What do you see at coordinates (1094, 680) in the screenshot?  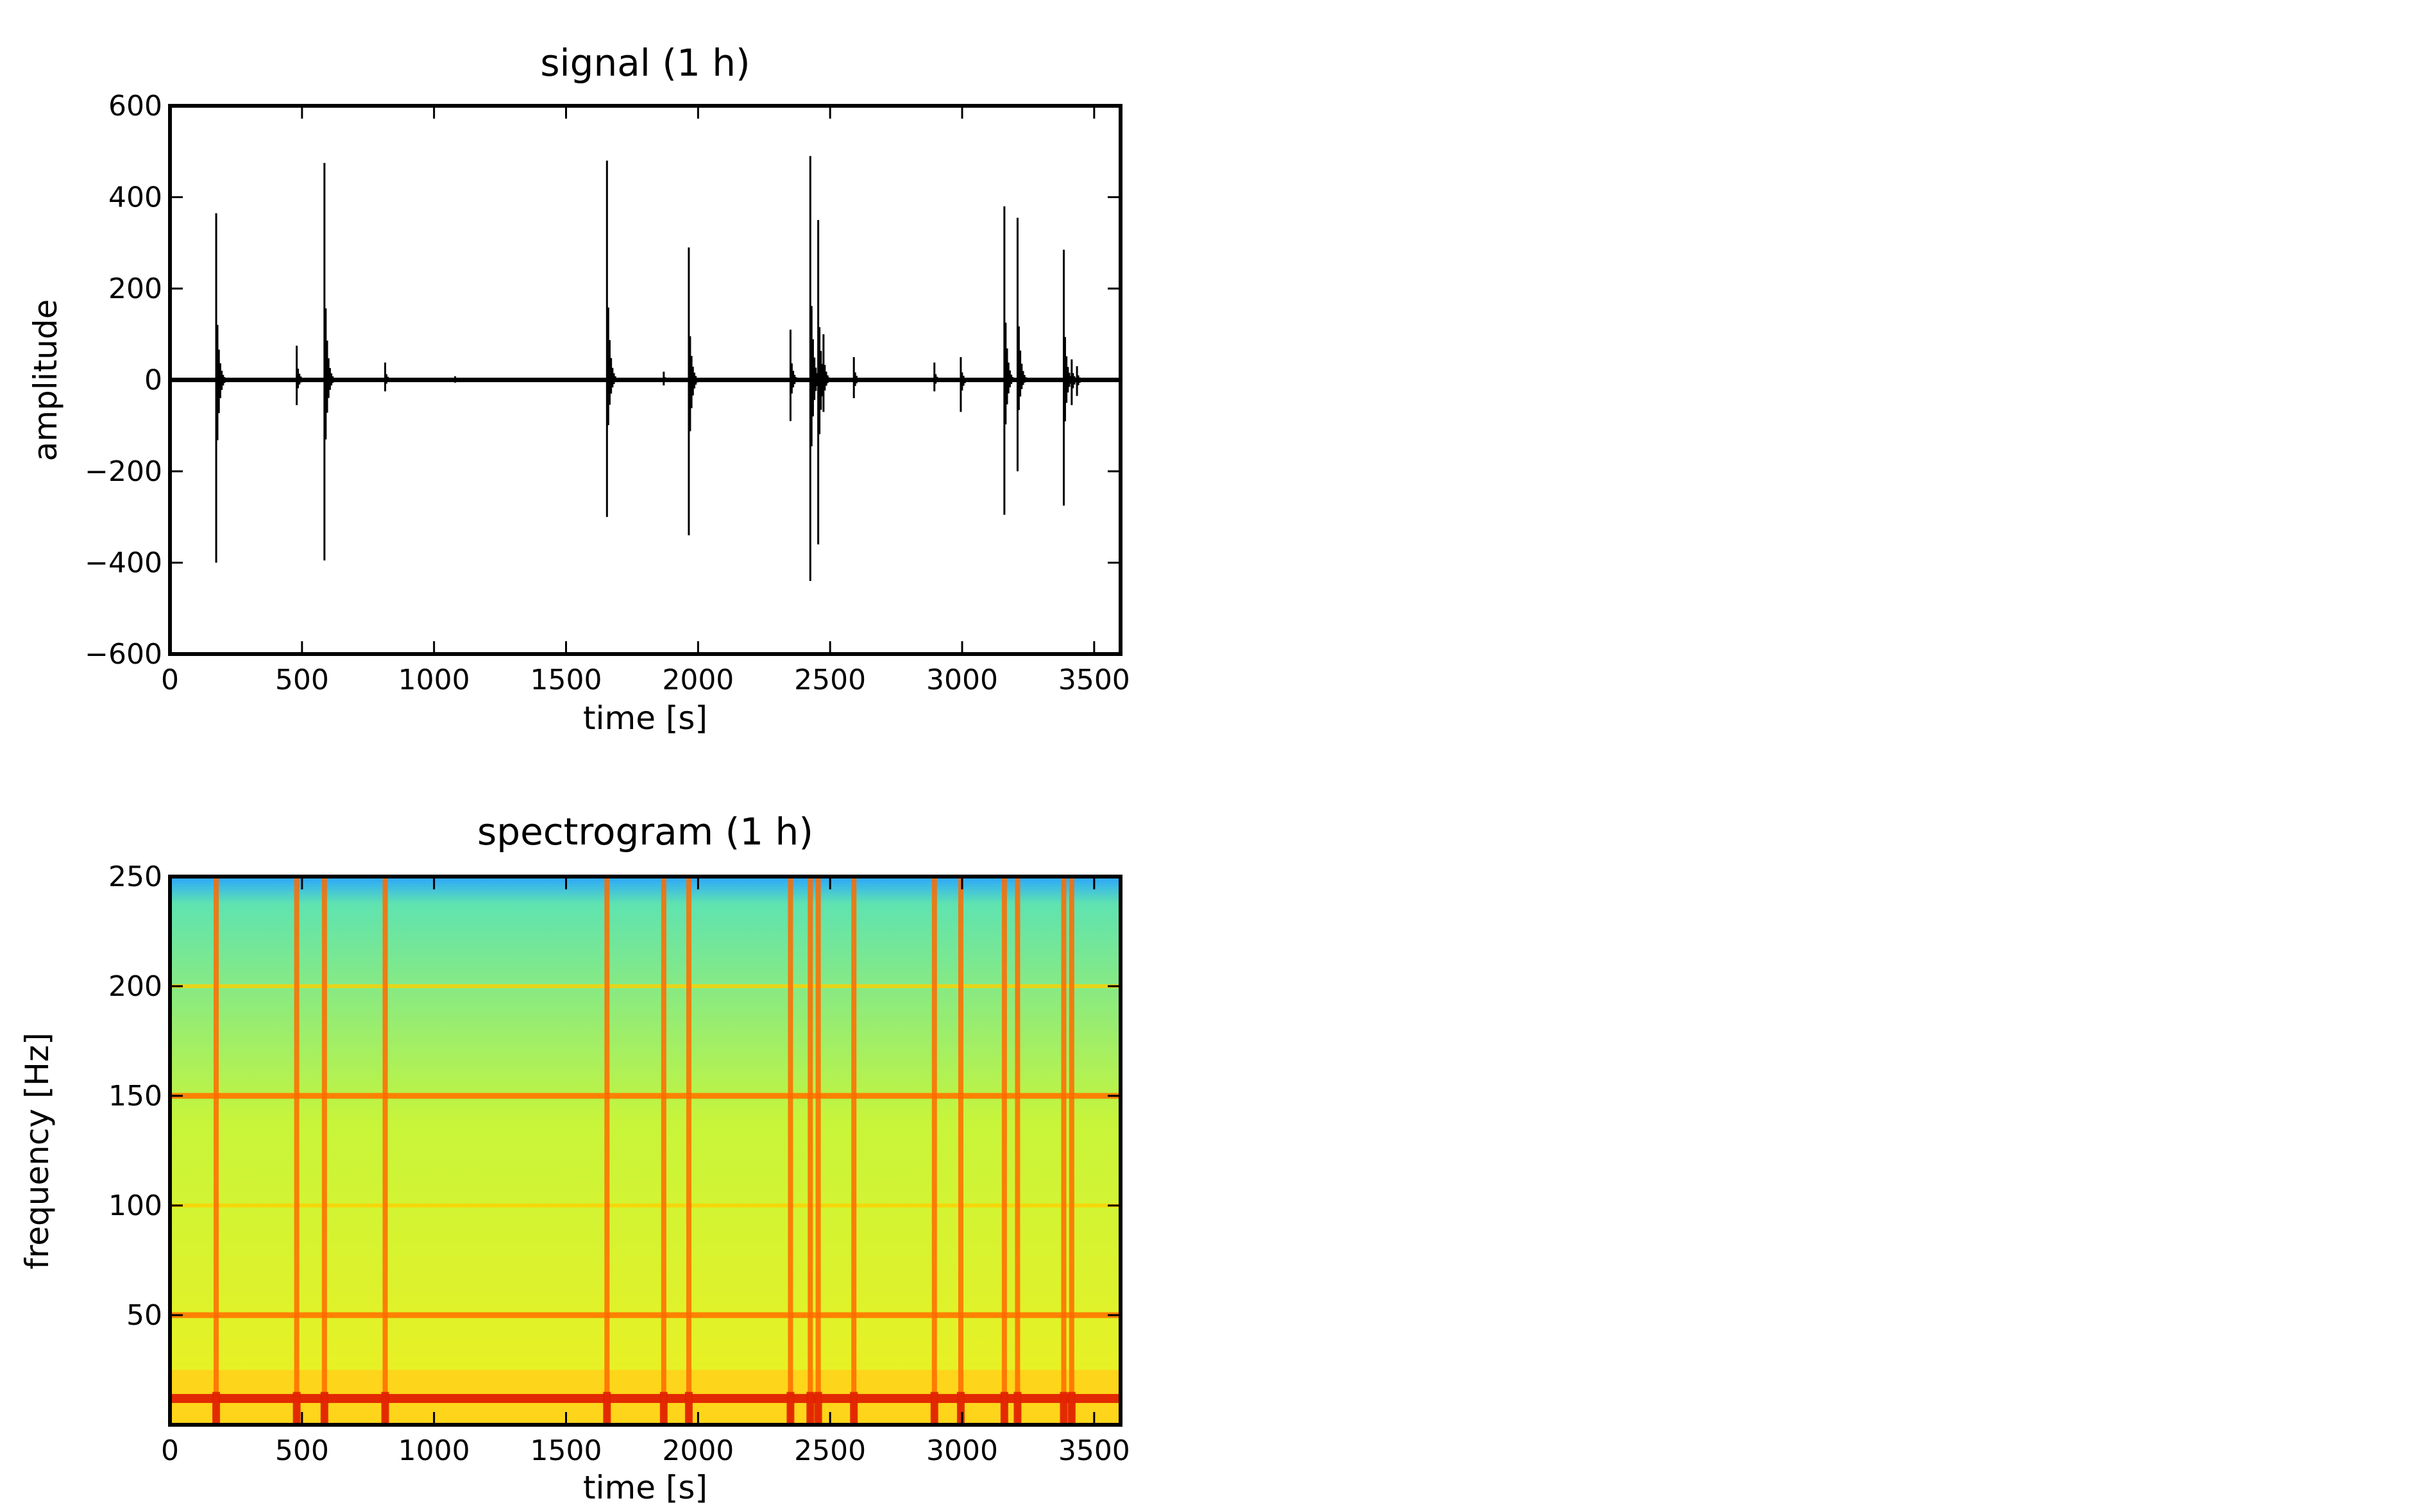 I see `signal-x-tick-label: 3500` at bounding box center [1094, 680].